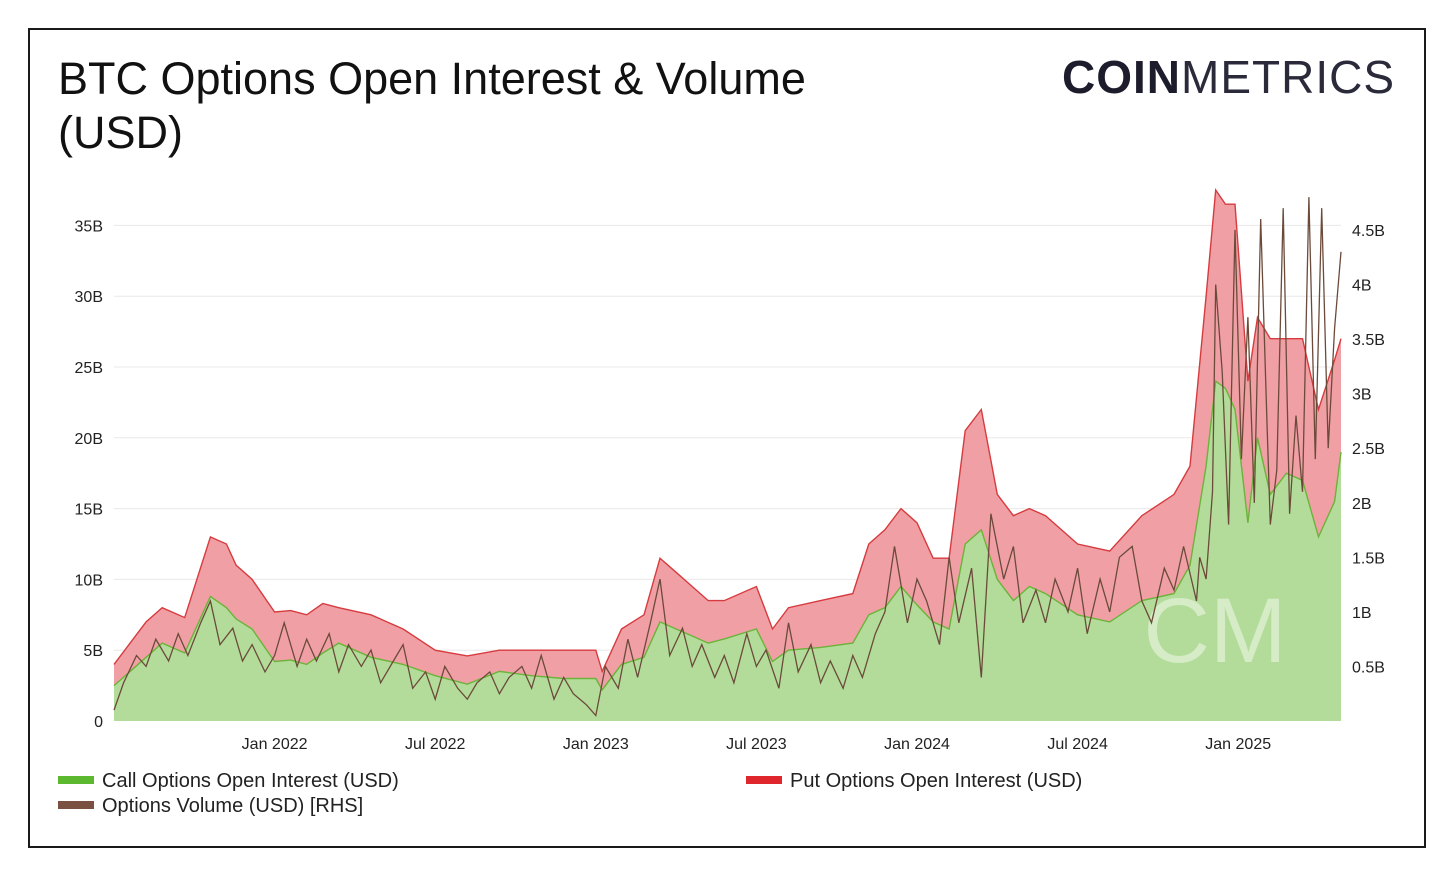 This screenshot has height=879, width=1456. Describe the element at coordinates (1214, 631) in the screenshot. I see `cm-watermark: CM` at that location.